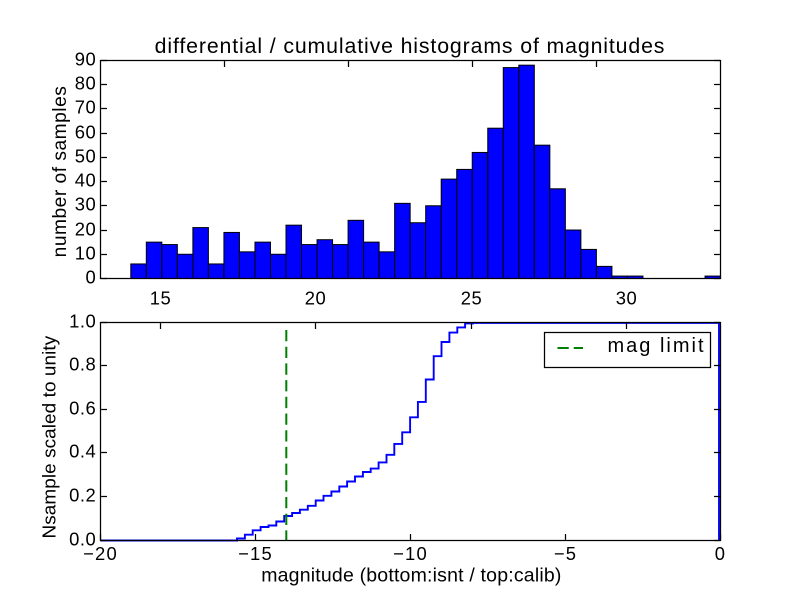 This screenshot has width=800, height=600. Describe the element at coordinates (82, 451) in the screenshot. I see `svg-text: 0.4` at that location.